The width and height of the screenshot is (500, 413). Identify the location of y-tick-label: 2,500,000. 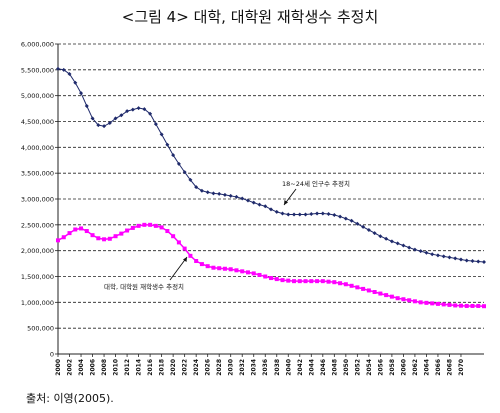
(37, 225).